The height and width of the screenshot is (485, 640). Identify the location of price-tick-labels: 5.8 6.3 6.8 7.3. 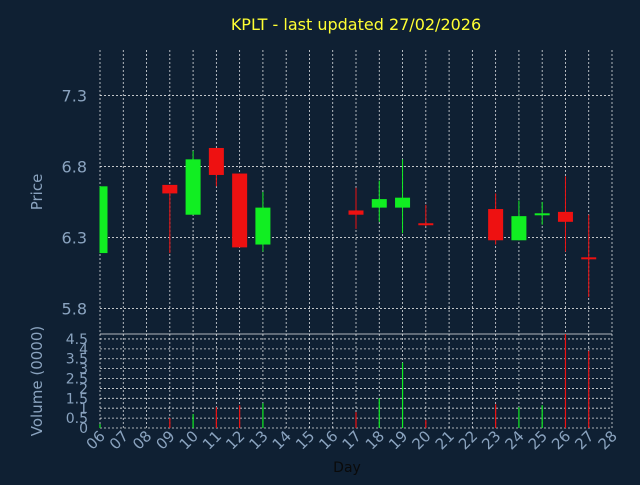
(74, 202).